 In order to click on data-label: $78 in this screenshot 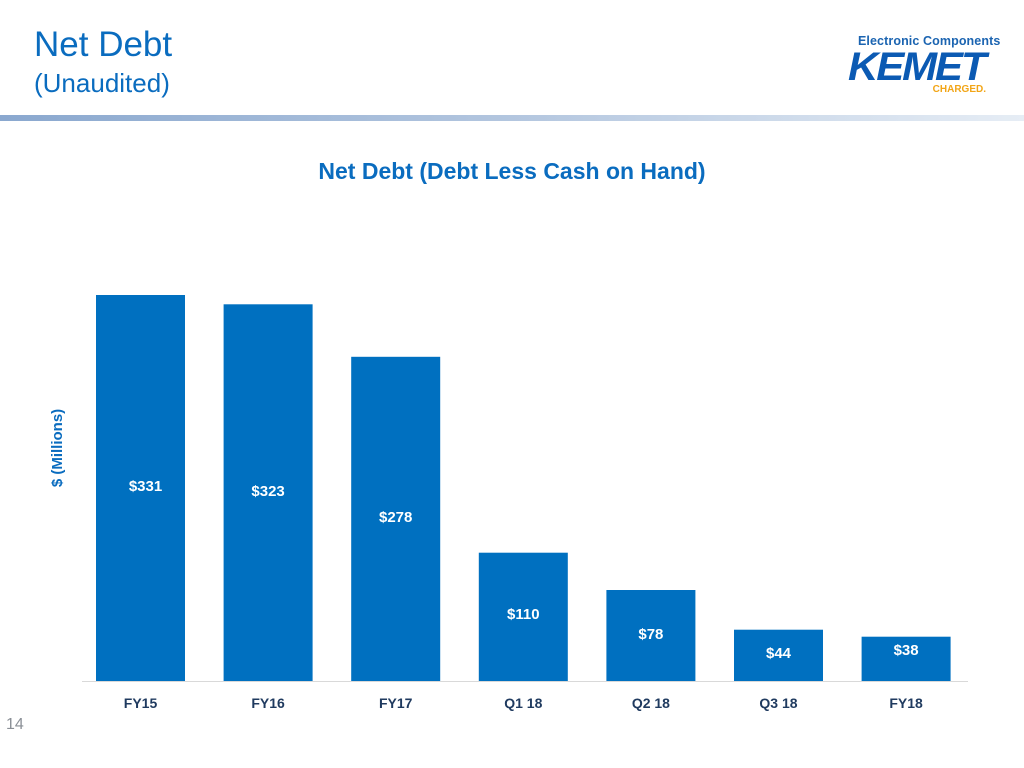, I will do `click(650, 634)`.